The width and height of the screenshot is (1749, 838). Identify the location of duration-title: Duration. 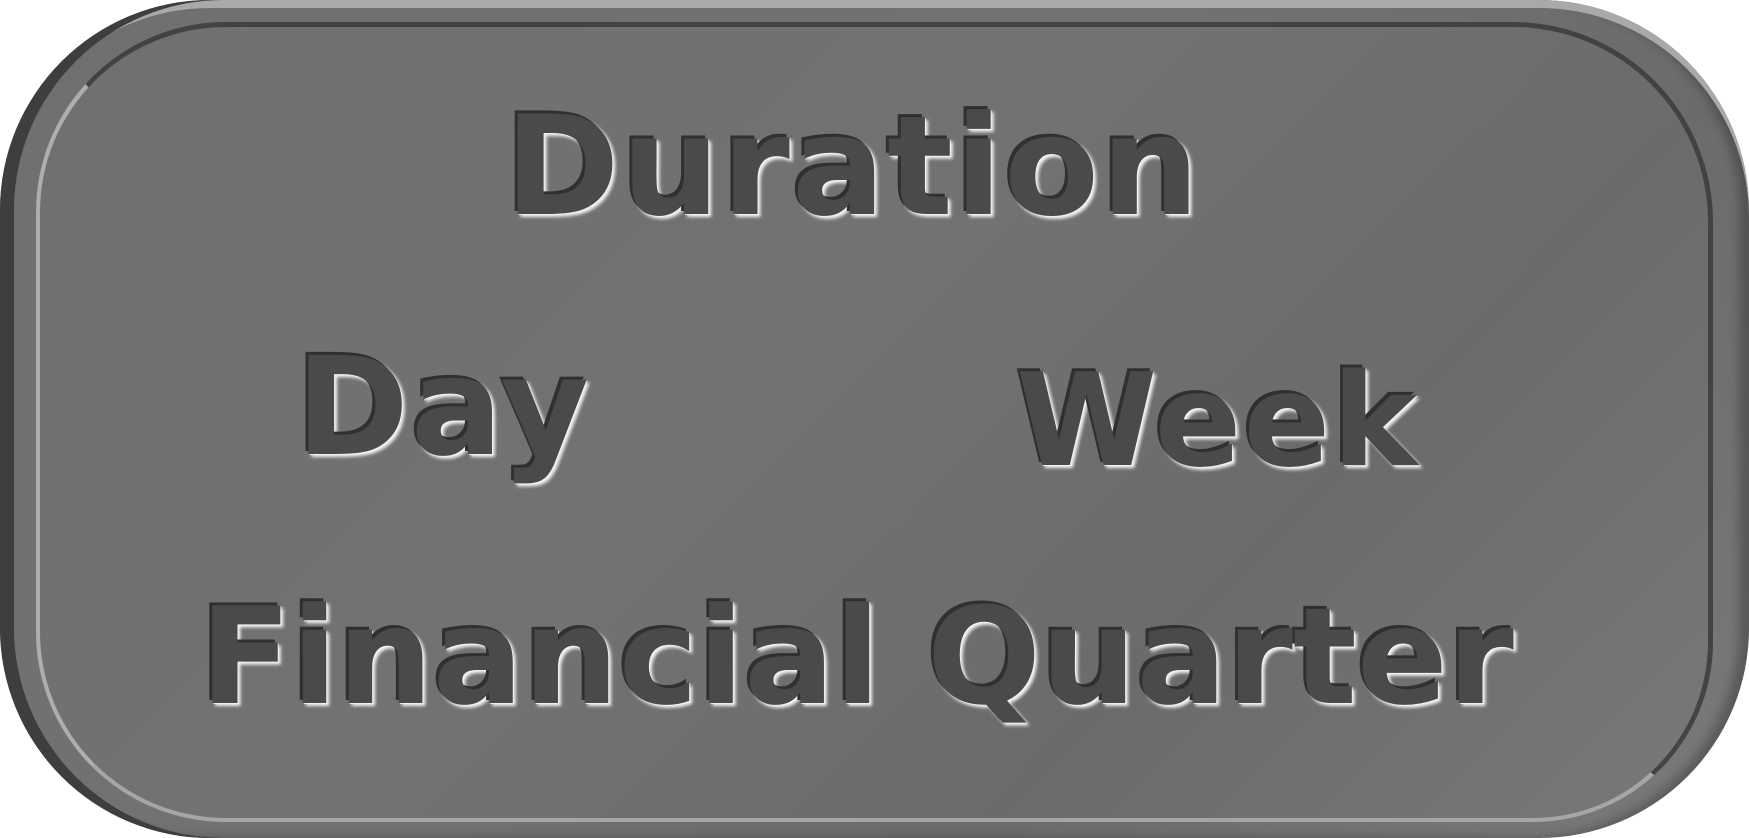
(853, 166).